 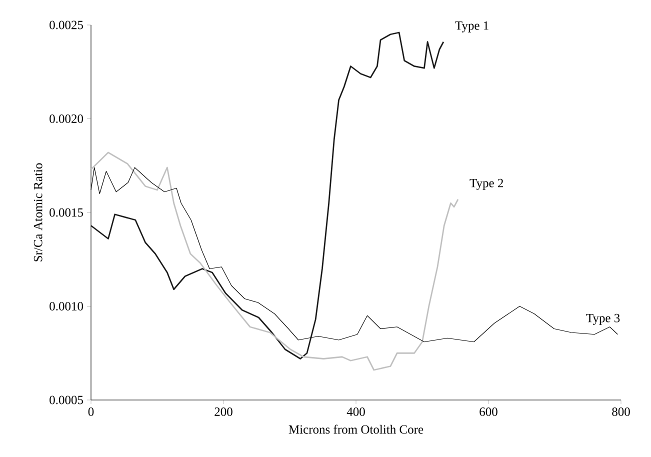 I want to click on y-tick-label: 0.0005, so click(x=67, y=400).